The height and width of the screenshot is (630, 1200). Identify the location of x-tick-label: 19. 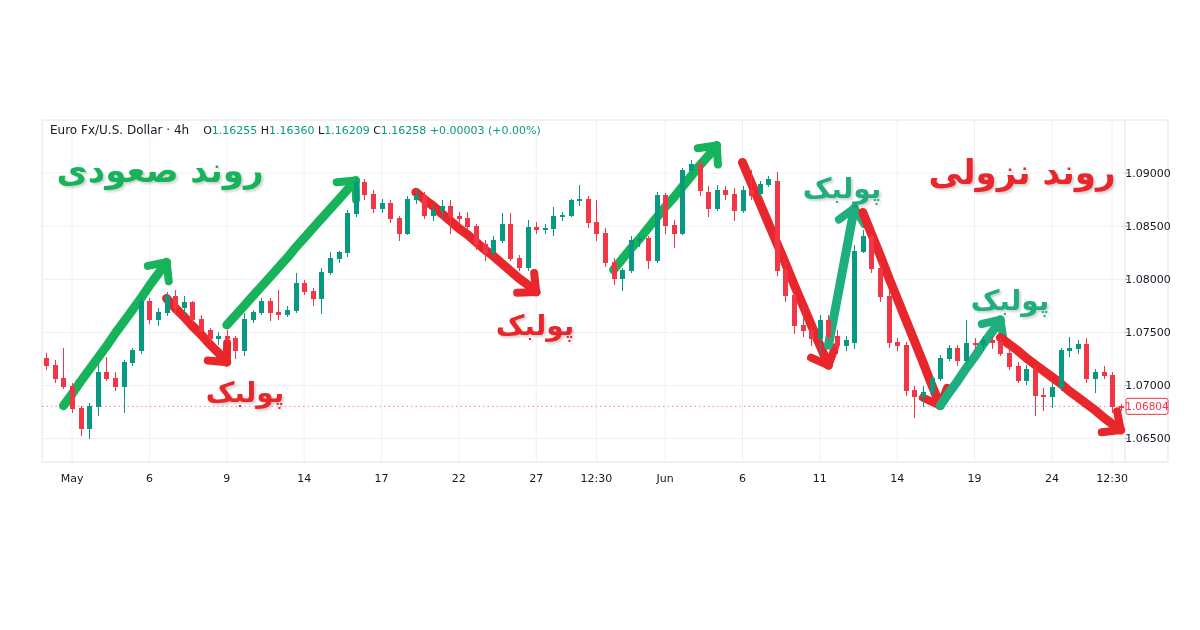
(974, 478).